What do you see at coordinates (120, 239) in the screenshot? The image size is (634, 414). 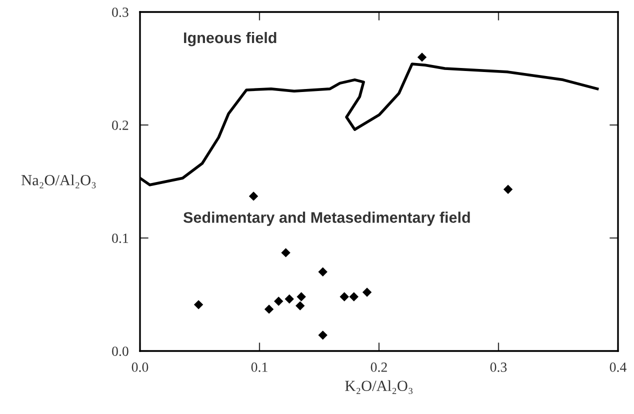 I see `y-tick-label: 0.1` at bounding box center [120, 239].